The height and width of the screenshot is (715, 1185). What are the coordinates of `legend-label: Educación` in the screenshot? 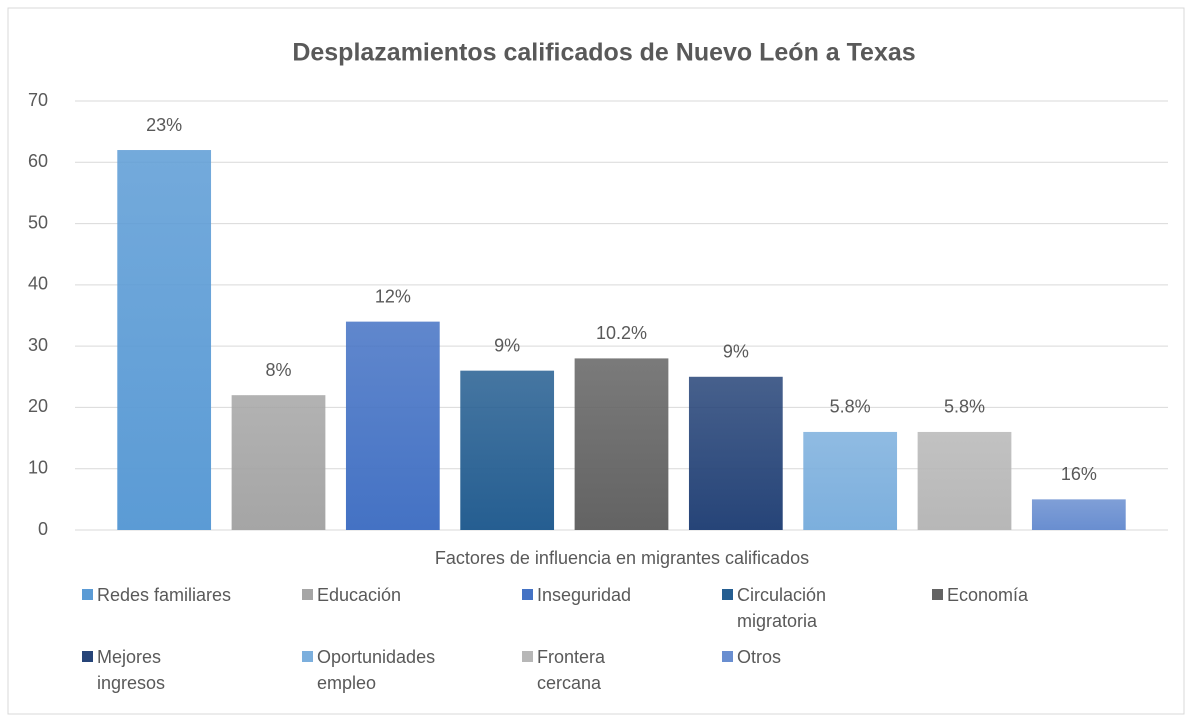 It's located at (359, 595).